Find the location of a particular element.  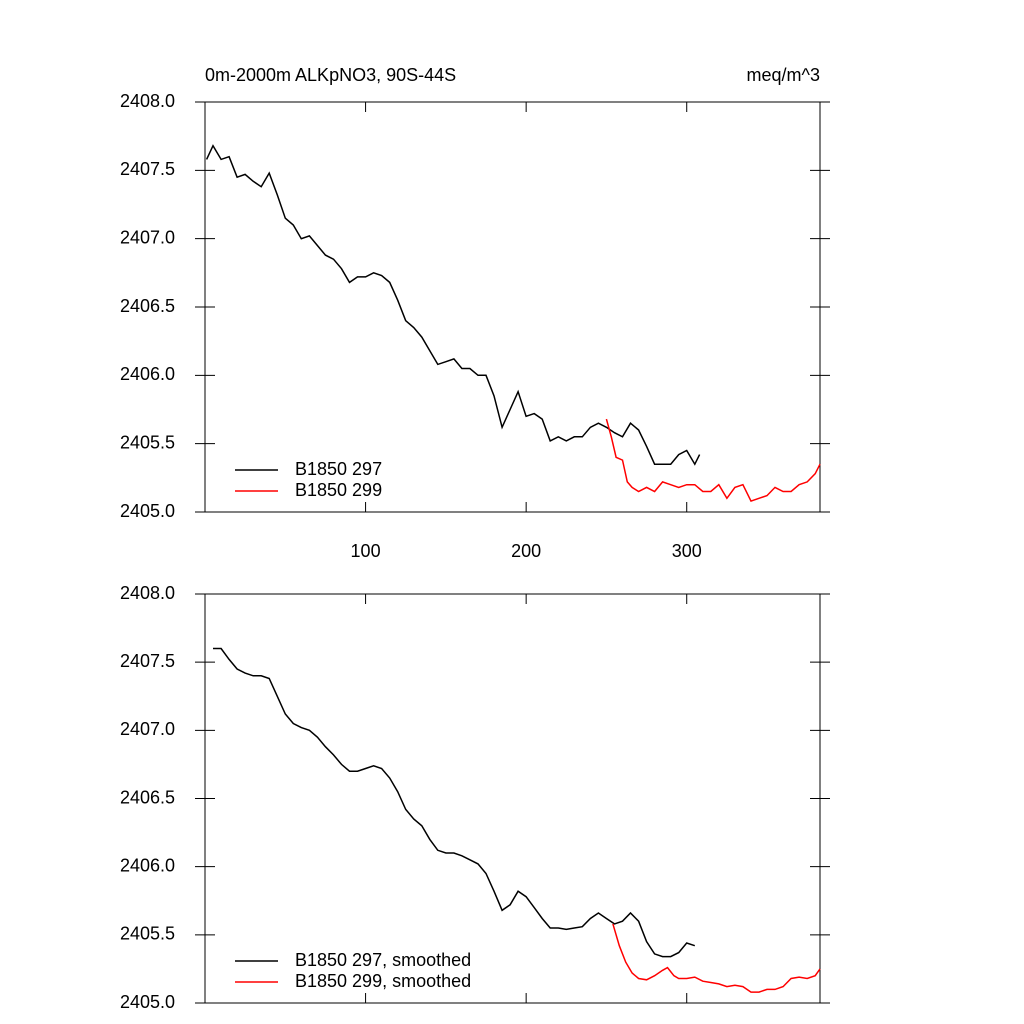

x-tick-label: 200 is located at coordinates (526, 551).